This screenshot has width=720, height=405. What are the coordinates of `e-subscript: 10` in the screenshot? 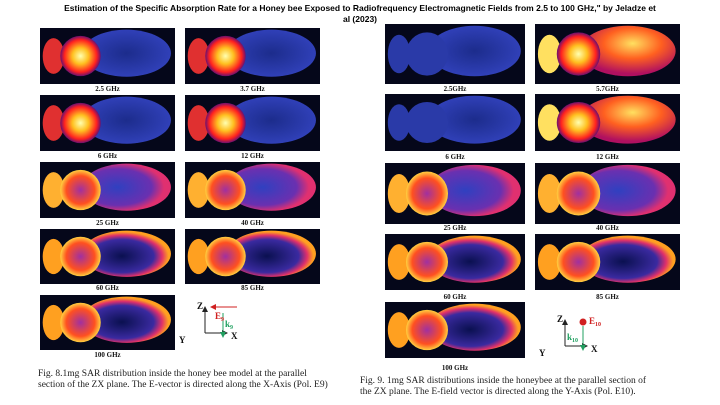 It's located at (598, 325).